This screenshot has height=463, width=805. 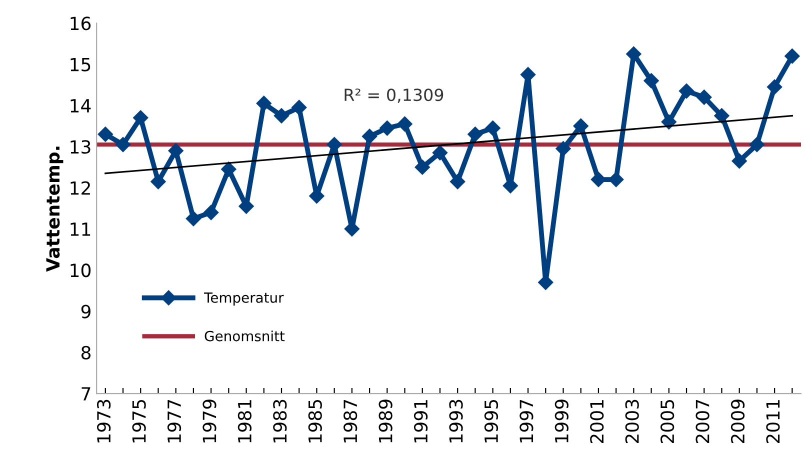 What do you see at coordinates (80, 229) in the screenshot?
I see `y-tick-label: 11` at bounding box center [80, 229].